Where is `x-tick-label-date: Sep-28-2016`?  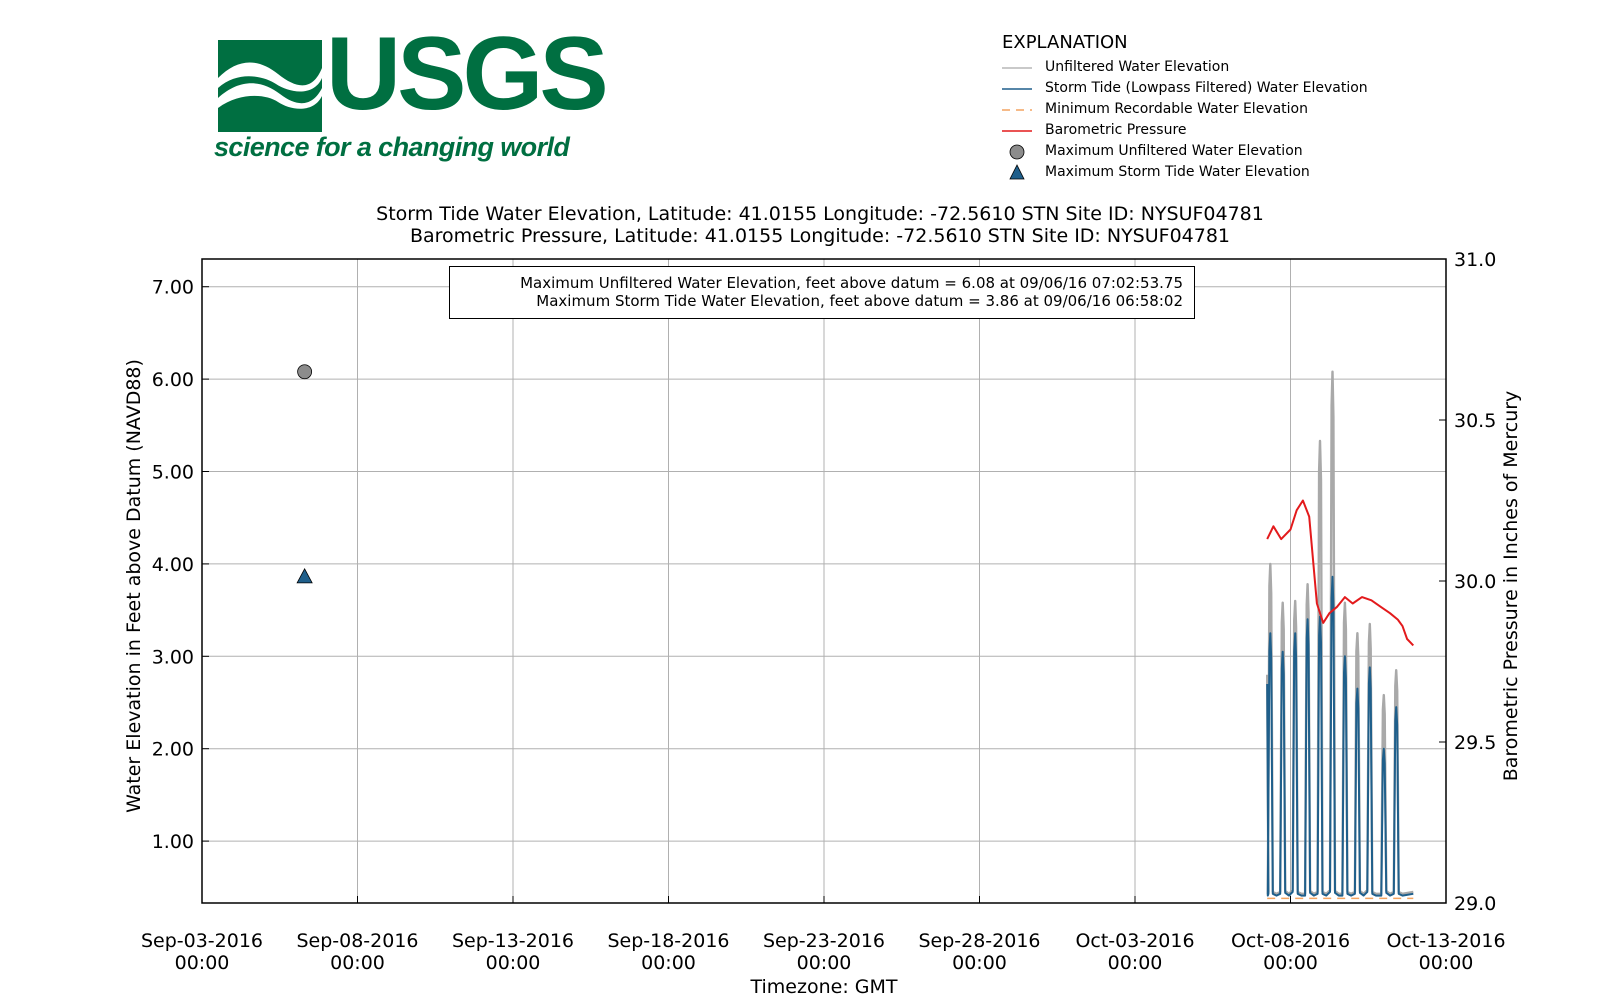
x-tick-label-date: Sep-28-2016 is located at coordinates (979, 941).